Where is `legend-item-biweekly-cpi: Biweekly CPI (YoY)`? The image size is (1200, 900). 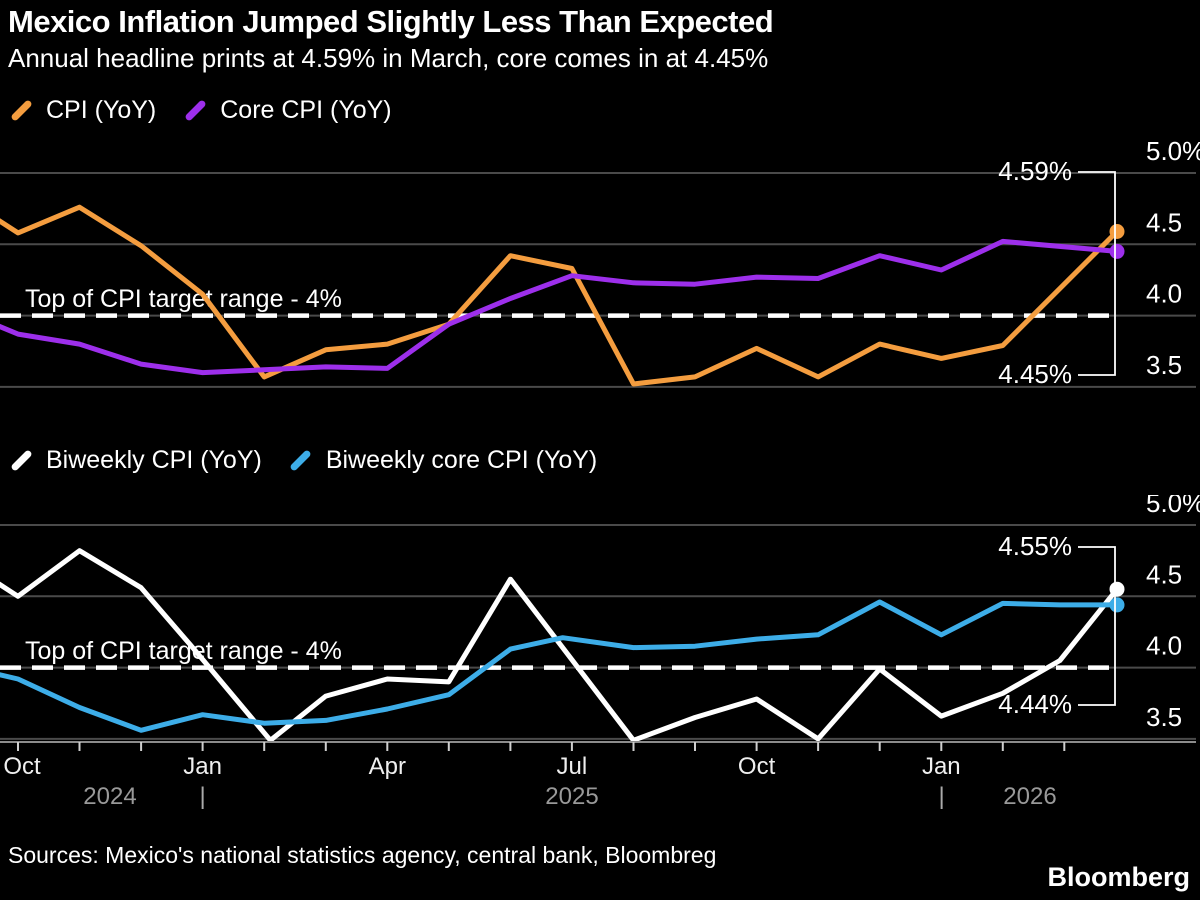 legend-item-biweekly-cpi: Biweekly CPI (YoY) is located at coordinates (135, 460).